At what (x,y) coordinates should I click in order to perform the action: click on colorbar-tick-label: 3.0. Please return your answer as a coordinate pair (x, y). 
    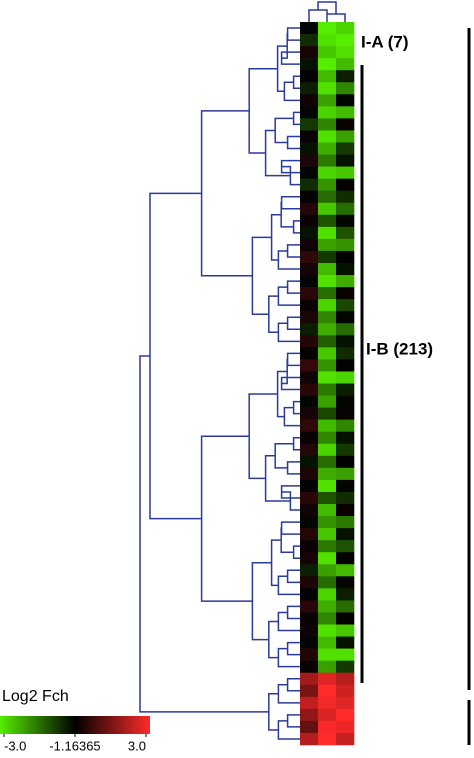
    Looking at the image, I should click on (137, 745).